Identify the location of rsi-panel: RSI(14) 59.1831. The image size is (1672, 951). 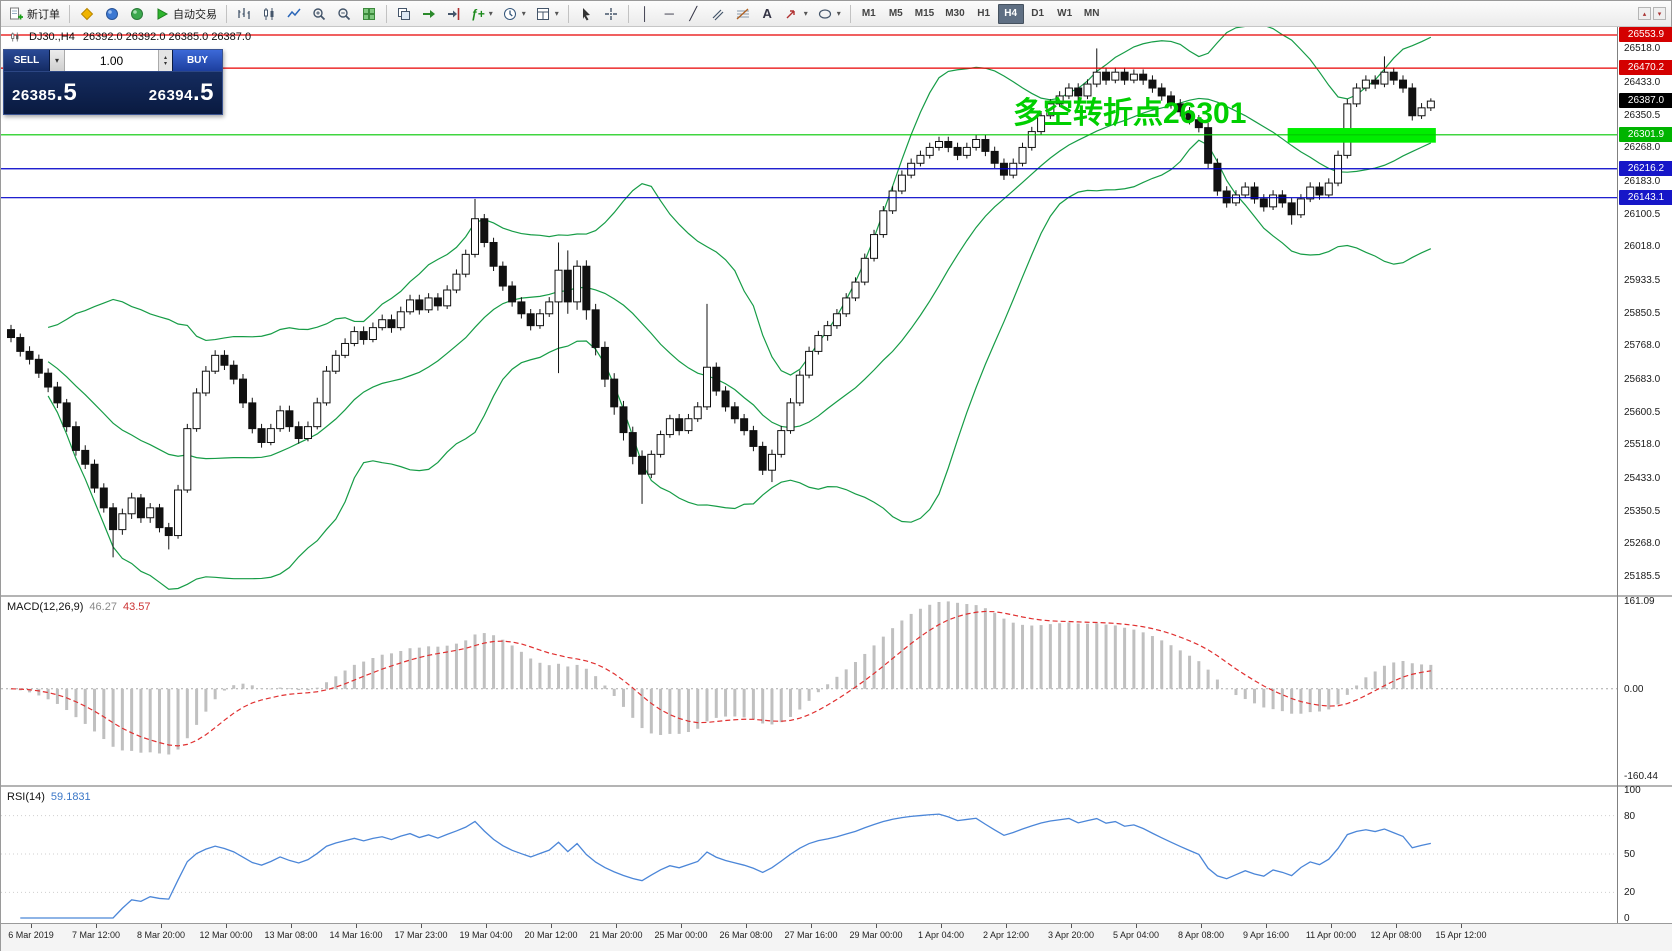
(809, 854).